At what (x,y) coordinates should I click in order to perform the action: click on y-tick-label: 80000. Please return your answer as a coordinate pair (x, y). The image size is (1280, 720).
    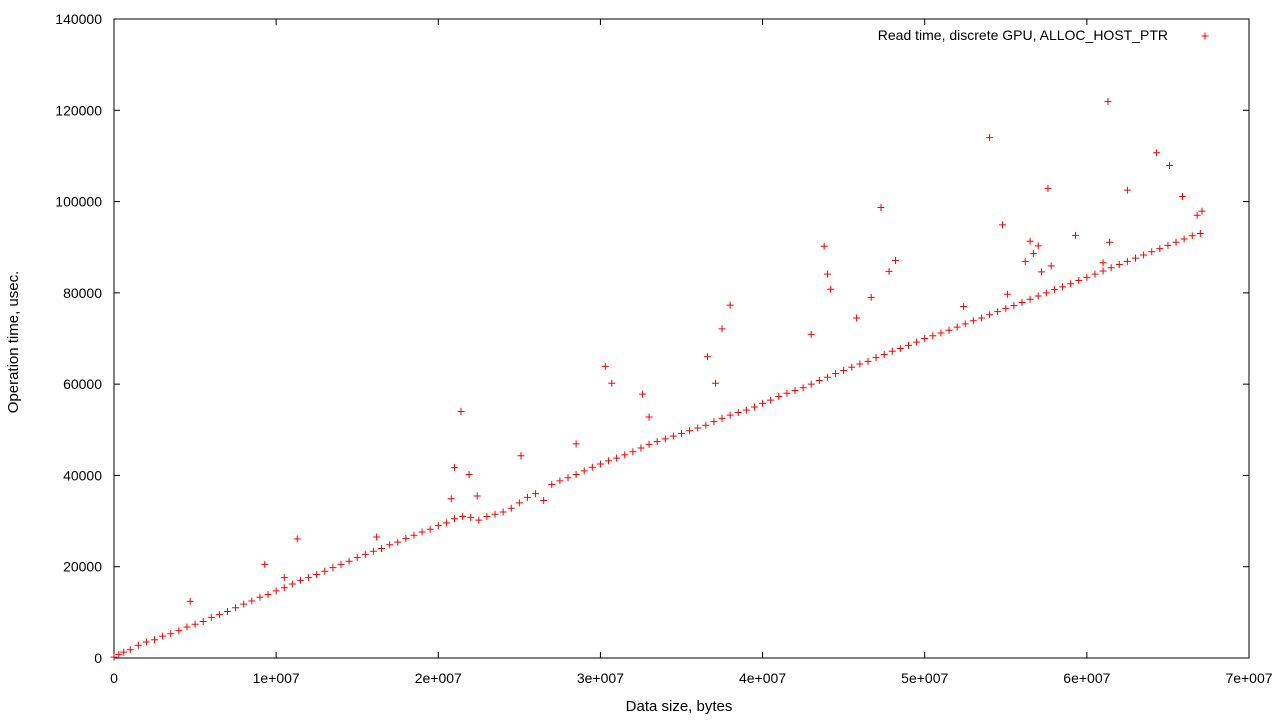
    Looking at the image, I should click on (82, 293).